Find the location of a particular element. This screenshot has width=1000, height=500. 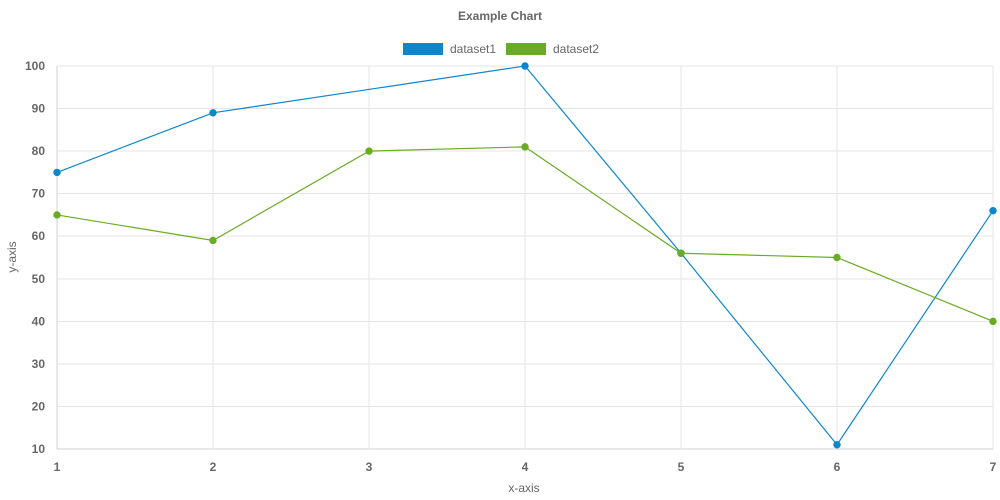

legend-label-dataset2: dataset2 is located at coordinates (576, 49).